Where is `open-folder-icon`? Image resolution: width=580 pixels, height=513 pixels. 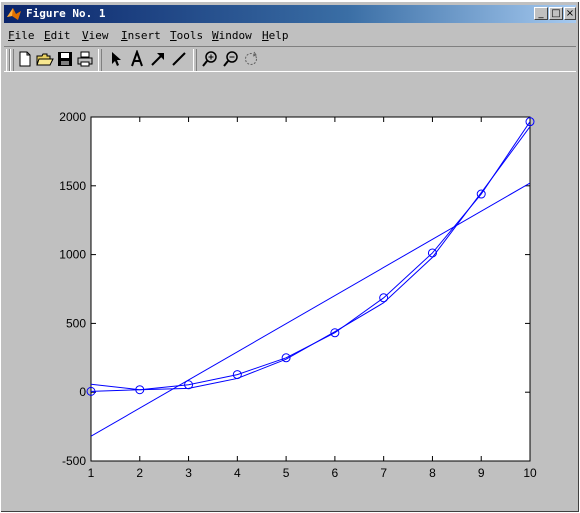
open-folder-icon is located at coordinates (45, 59).